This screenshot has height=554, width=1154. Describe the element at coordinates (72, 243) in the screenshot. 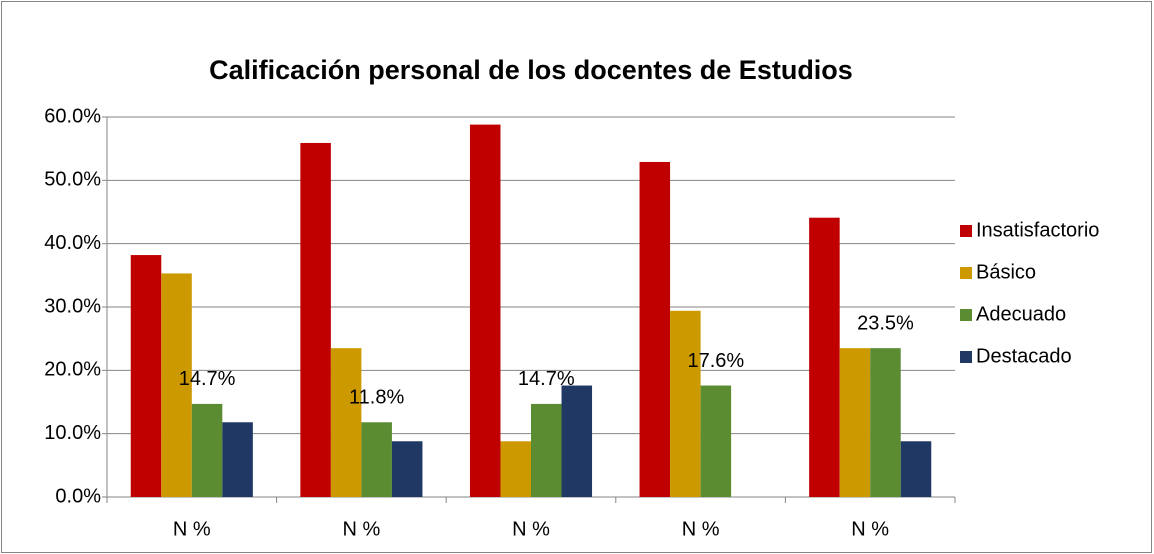

I see `y-tick-label: 40.0%` at that location.